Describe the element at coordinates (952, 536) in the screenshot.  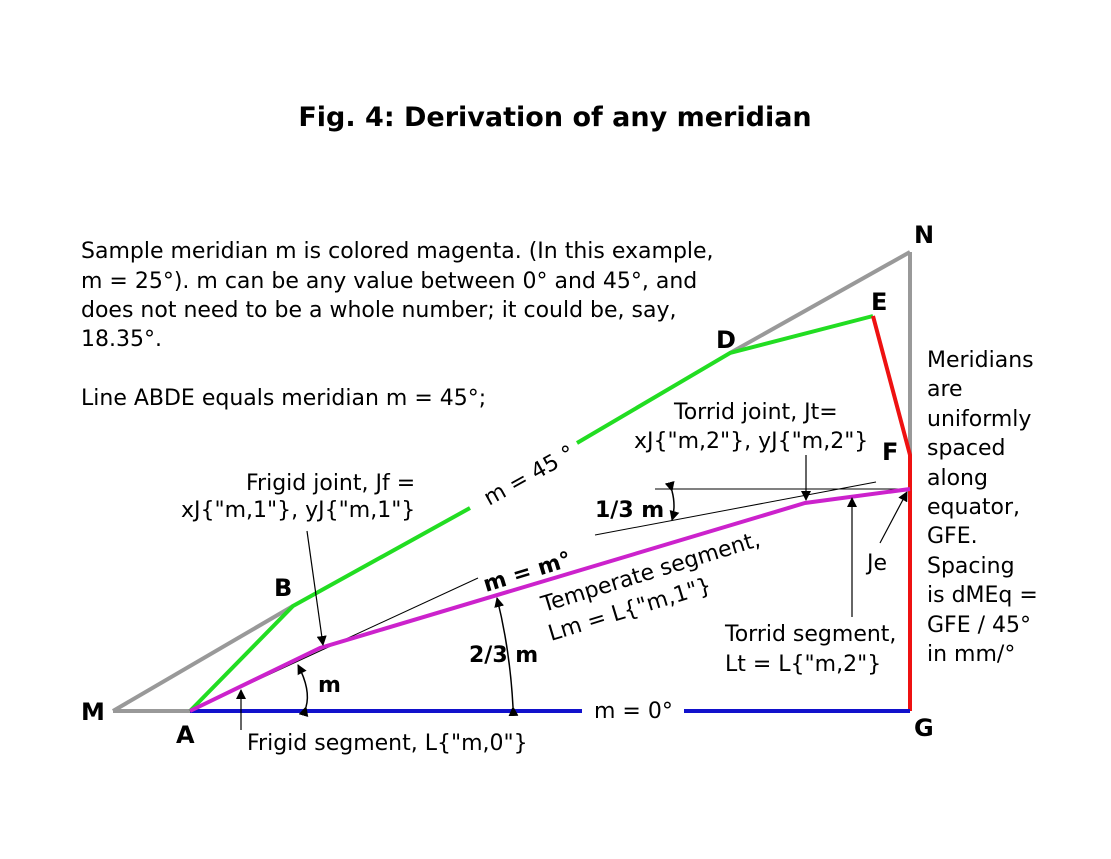
I see `side-note-line: GFE.` at that location.